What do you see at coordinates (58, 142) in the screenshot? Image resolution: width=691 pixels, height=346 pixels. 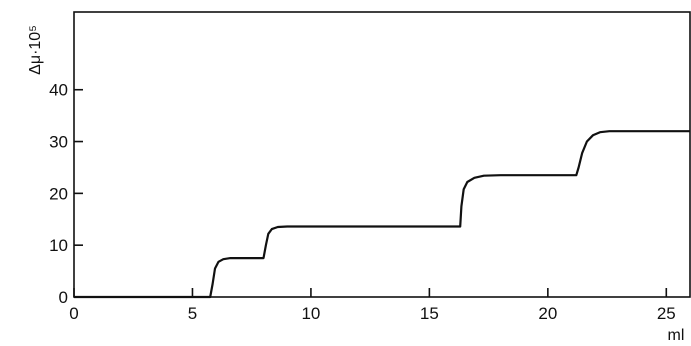 I see `y-tick-label: 30` at bounding box center [58, 142].